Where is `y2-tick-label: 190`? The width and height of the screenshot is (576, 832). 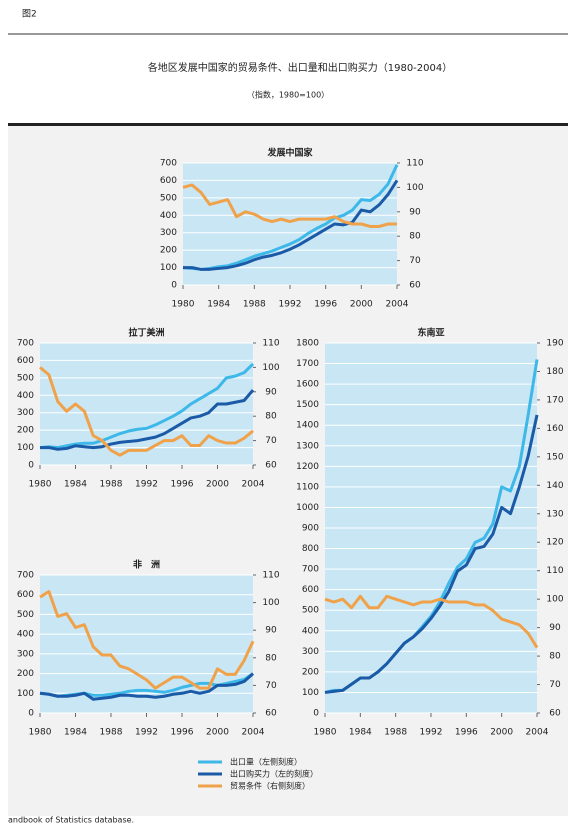 y2-tick-label: 190 is located at coordinates (554, 344).